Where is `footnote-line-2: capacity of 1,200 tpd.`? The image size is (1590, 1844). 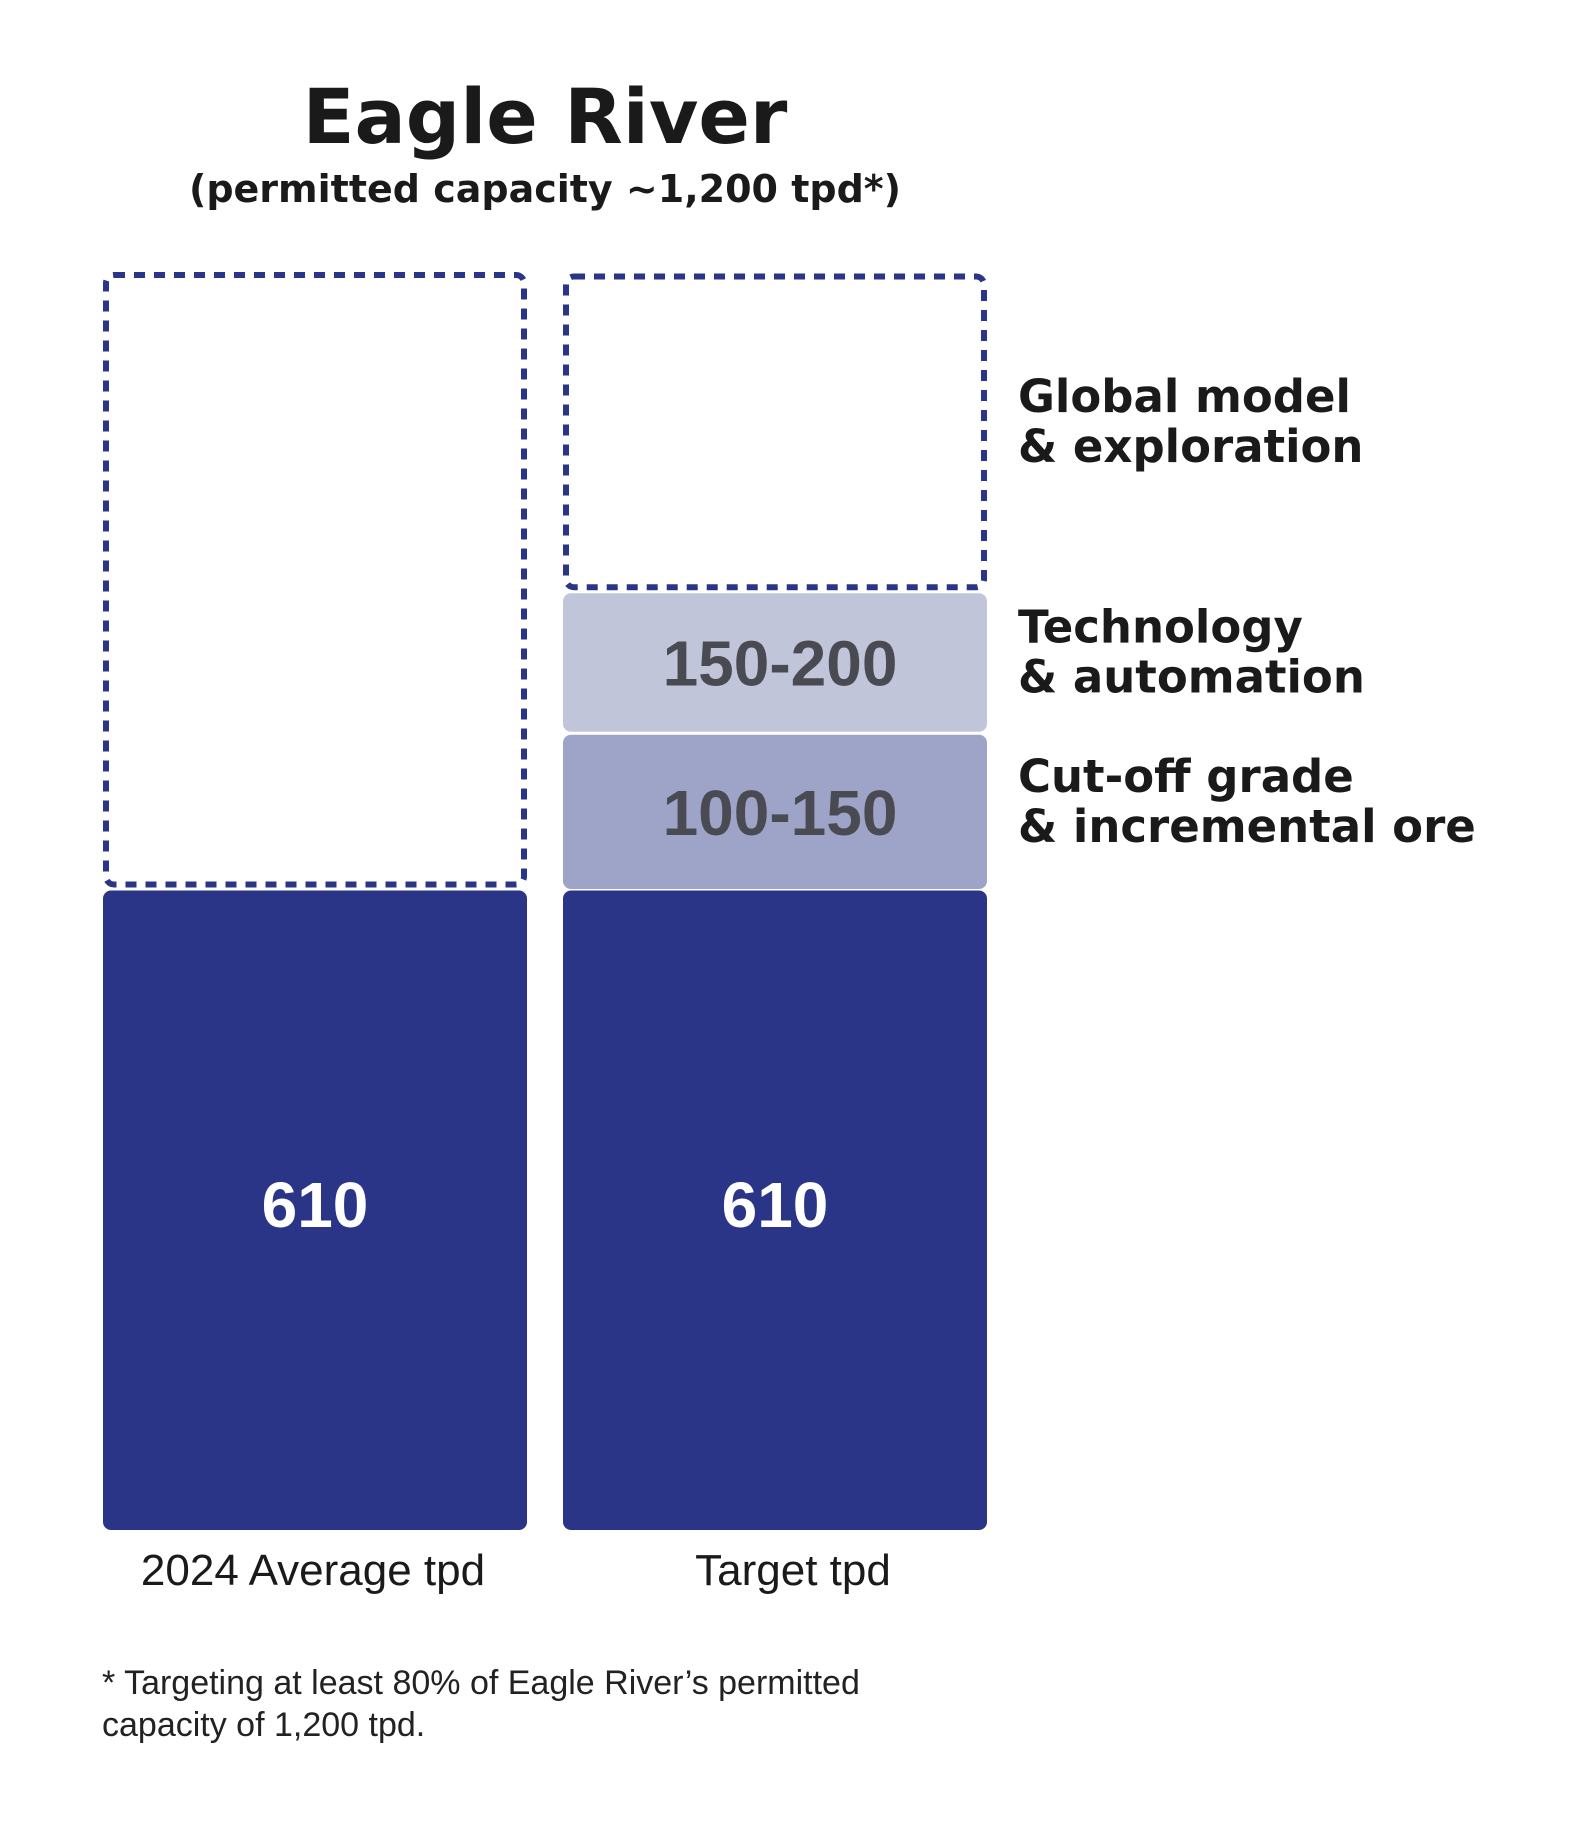
footnote-line-2: capacity of 1,200 tpd. is located at coordinates (264, 1725).